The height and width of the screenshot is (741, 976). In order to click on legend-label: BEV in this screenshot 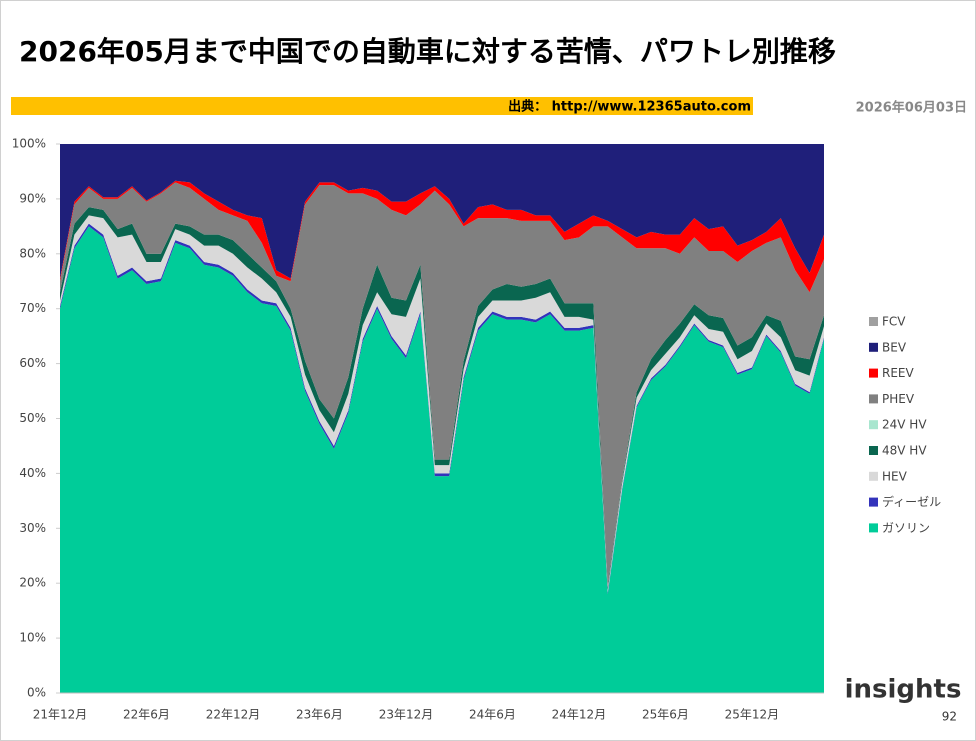, I will do `click(894, 347)`.